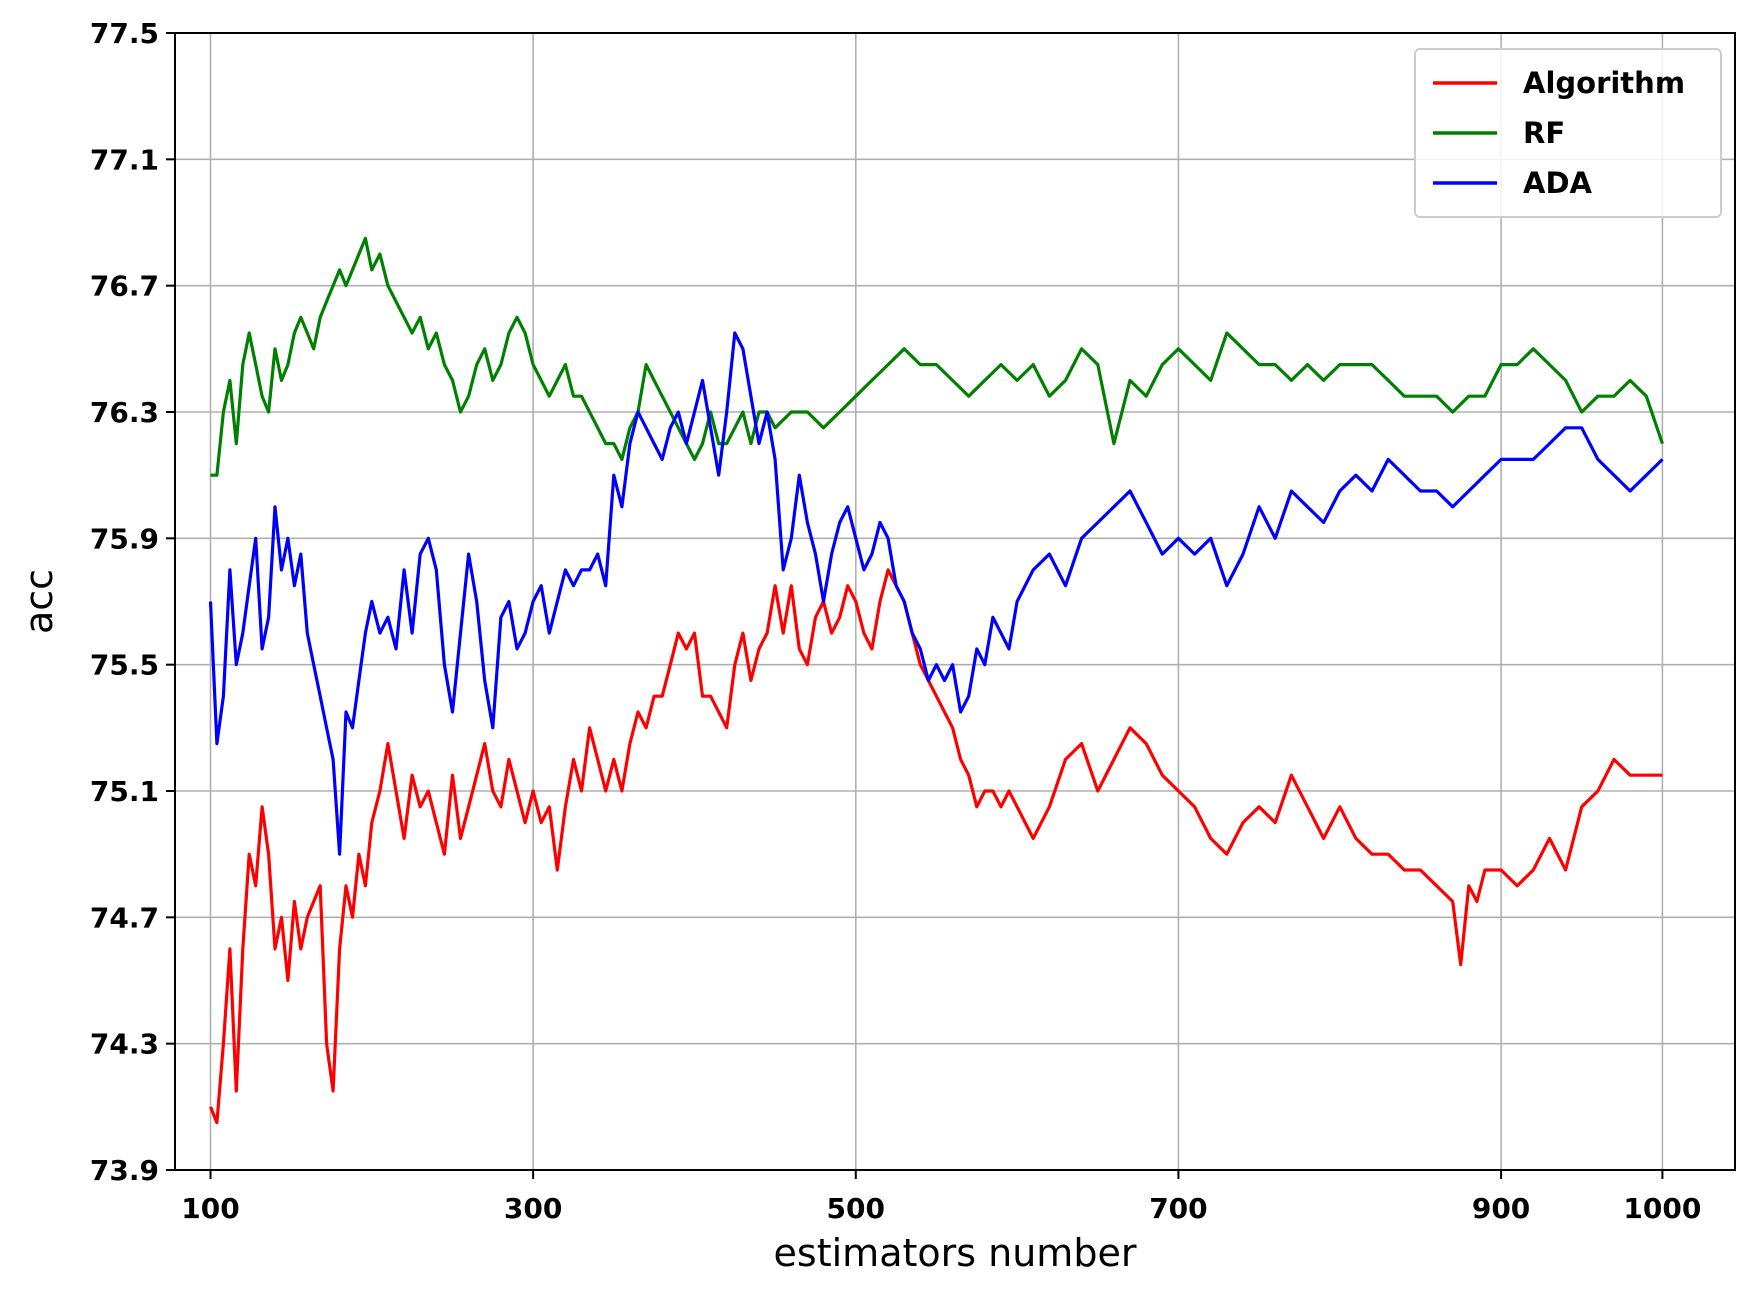 Image resolution: width=1756 pixels, height=1292 pixels. I want to click on x-tick-label: 900, so click(1501, 1208).